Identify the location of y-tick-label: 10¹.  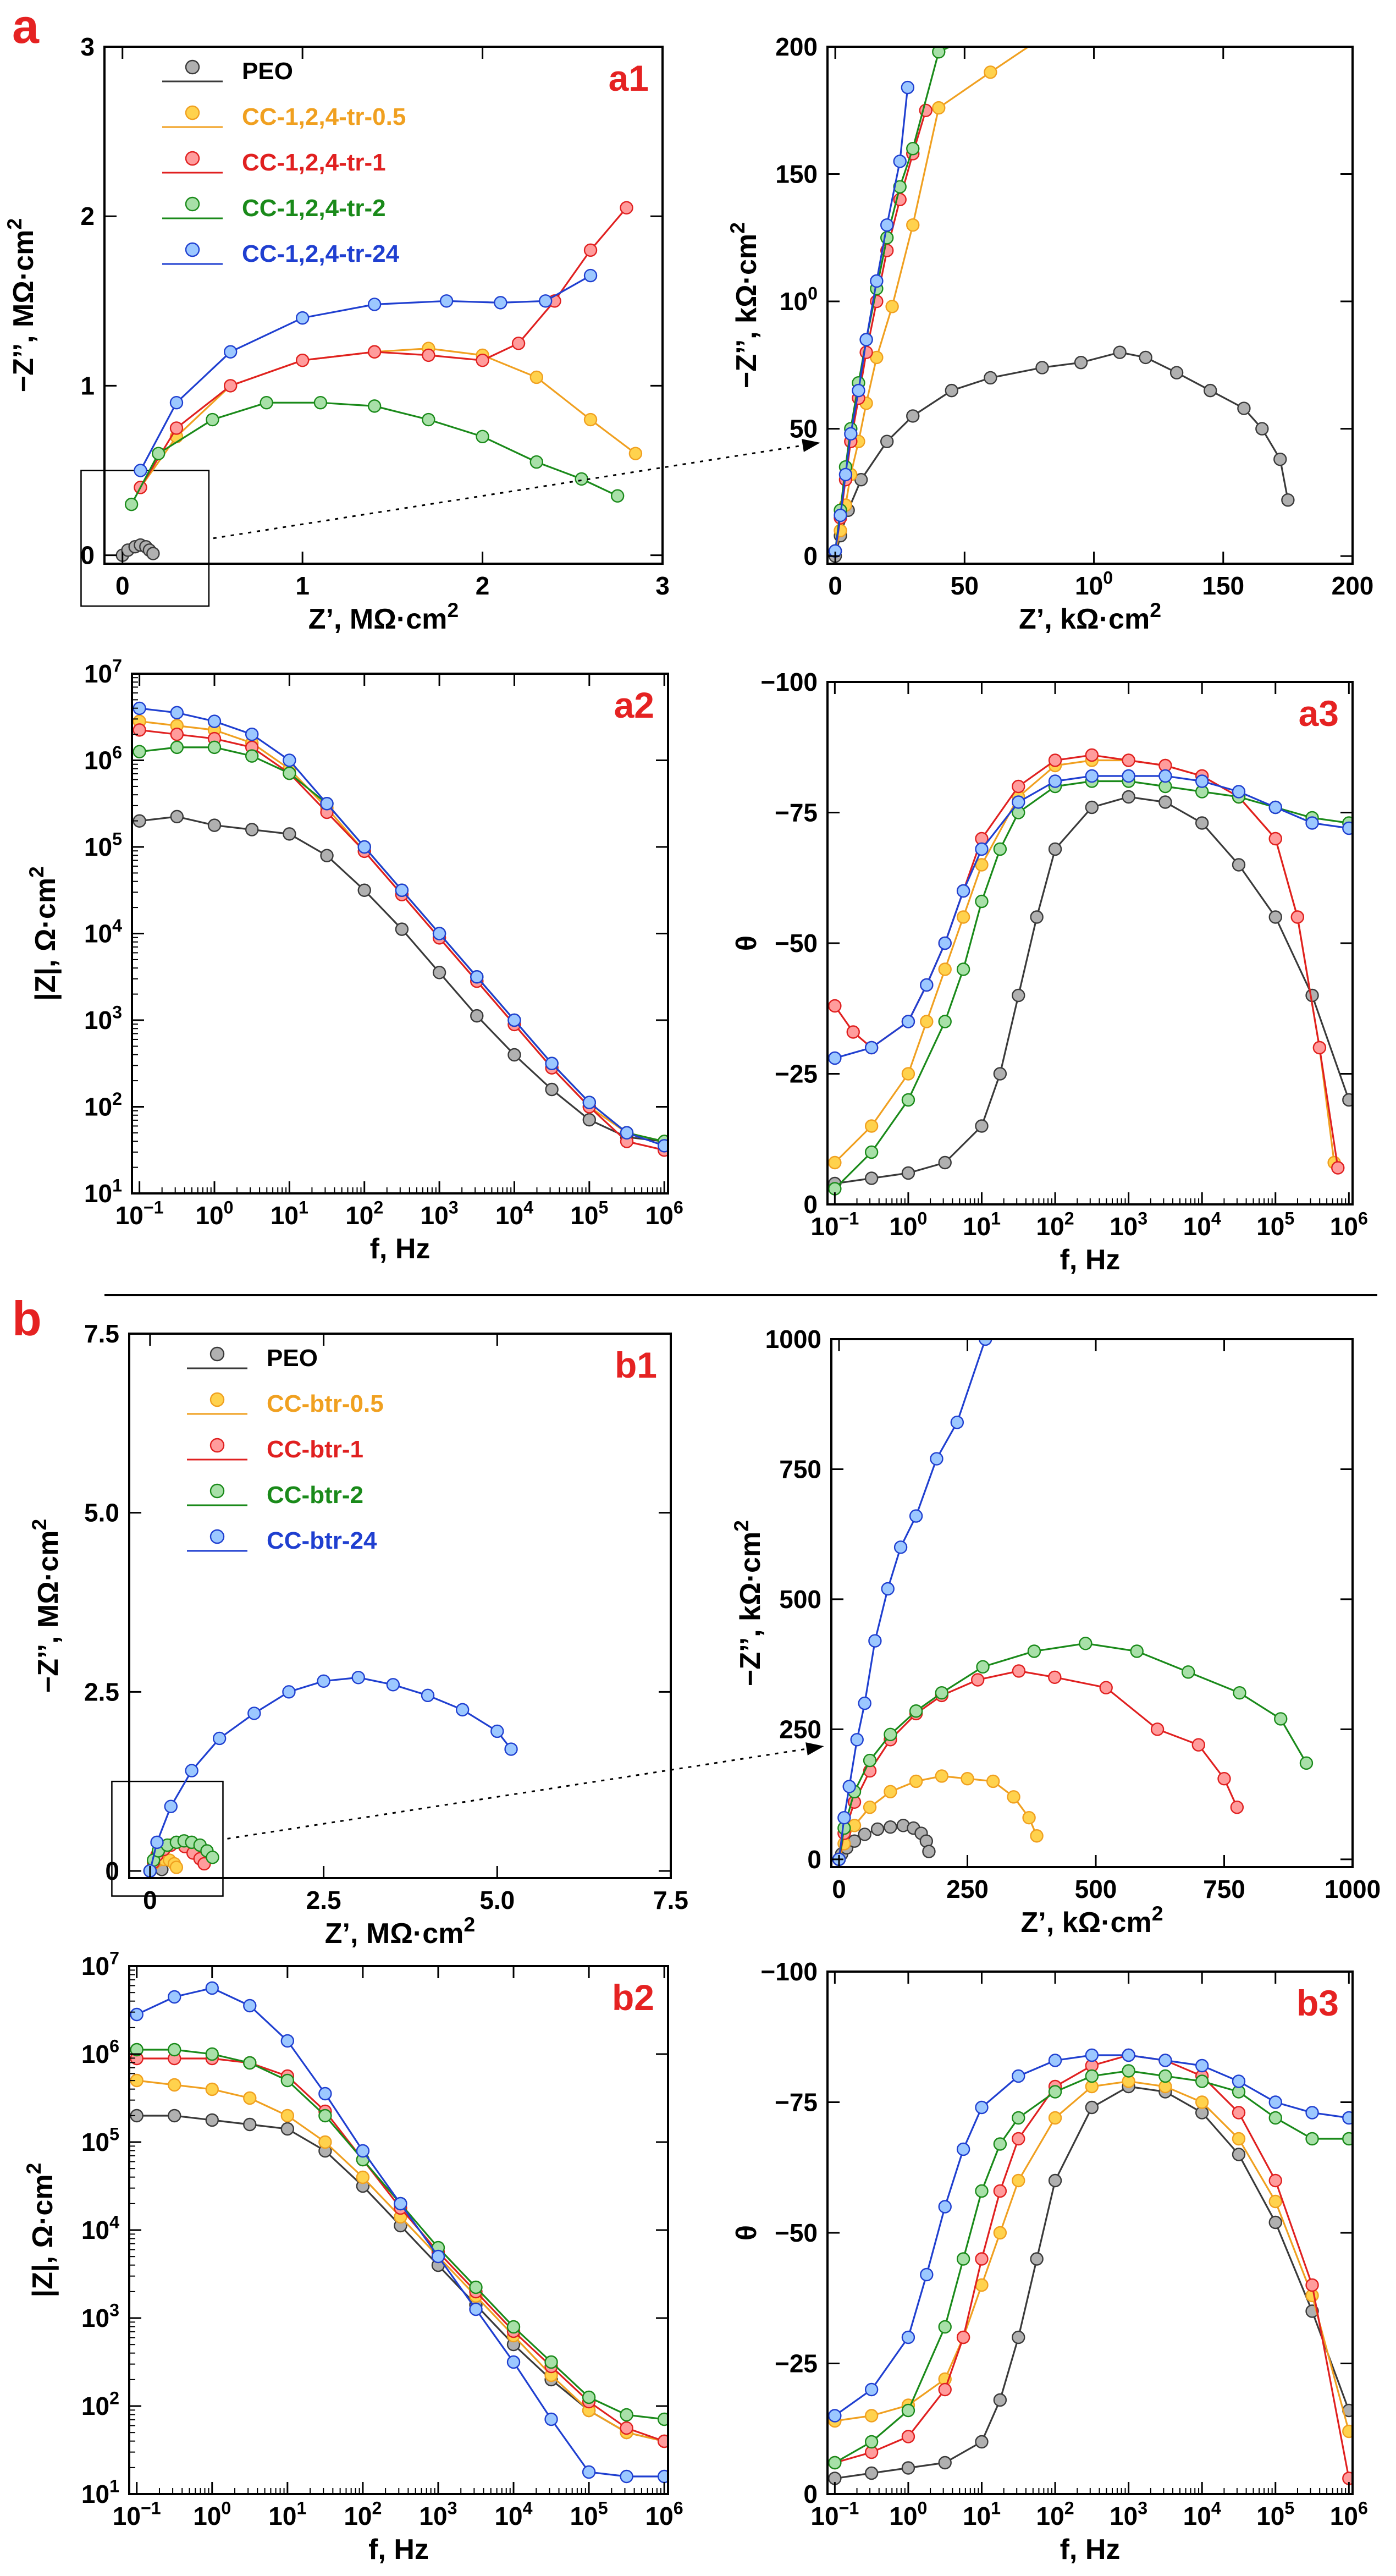
(103, 1192).